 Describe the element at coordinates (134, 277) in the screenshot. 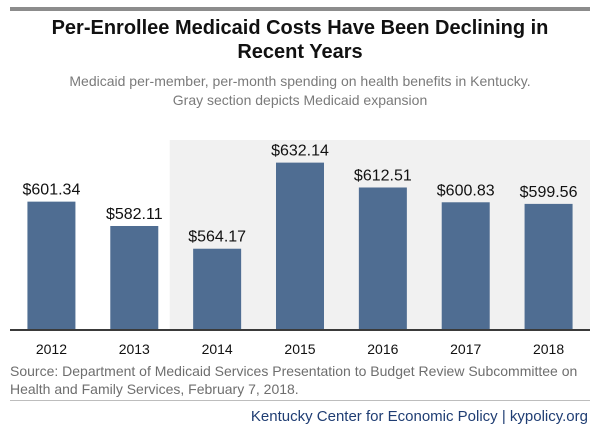

I see `bar-2013` at that location.